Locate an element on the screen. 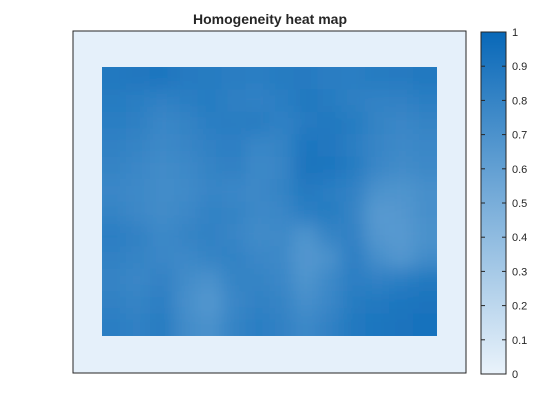 This screenshot has height=420, width=560. colorbar-tick-label: 0 is located at coordinates (515, 375).